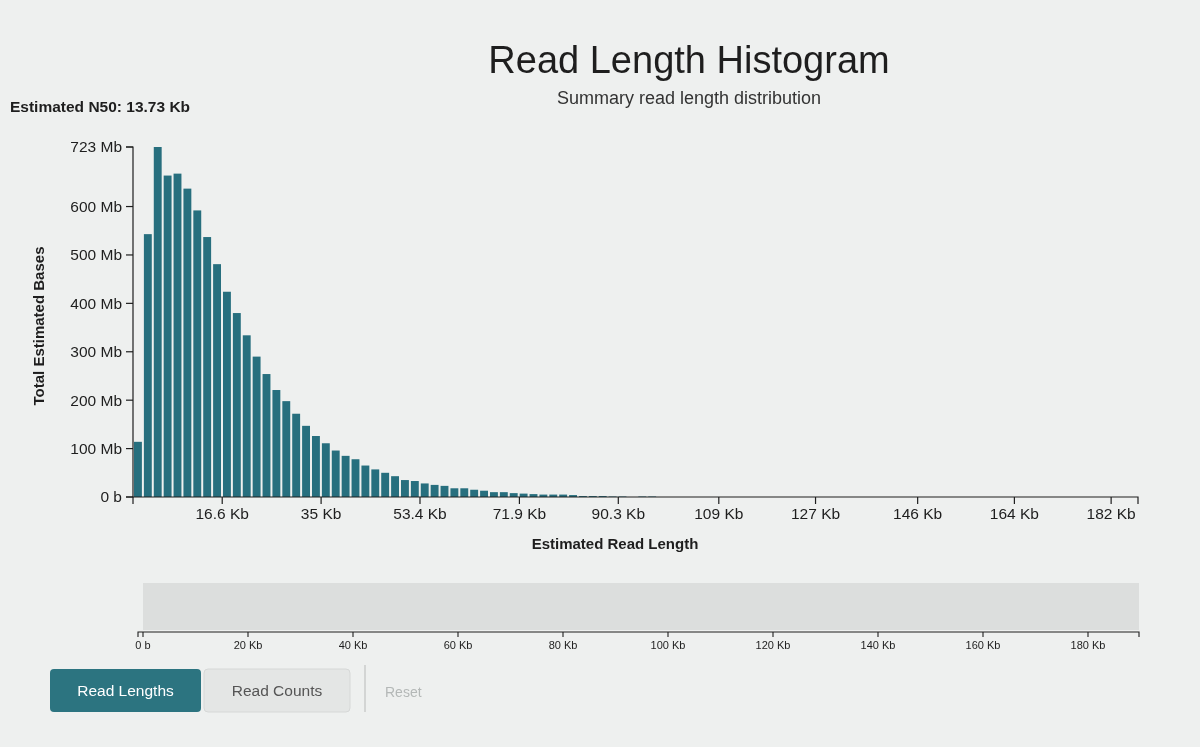 Image resolution: width=1200 pixels, height=747 pixels. I want to click on text: Reset, so click(403, 692).